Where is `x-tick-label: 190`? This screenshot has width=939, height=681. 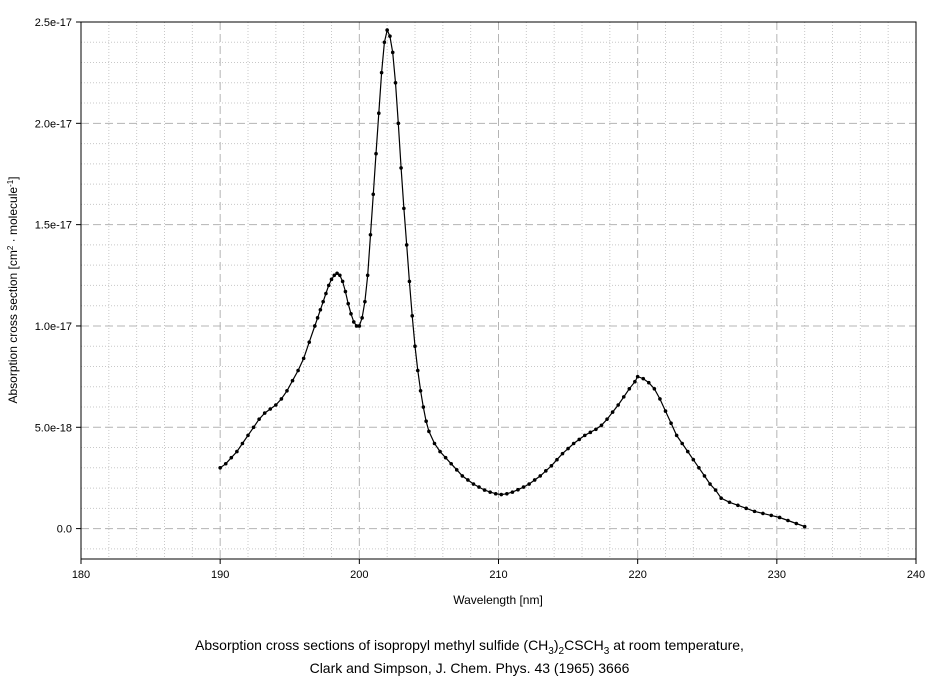 x-tick-label: 190 is located at coordinates (220, 575).